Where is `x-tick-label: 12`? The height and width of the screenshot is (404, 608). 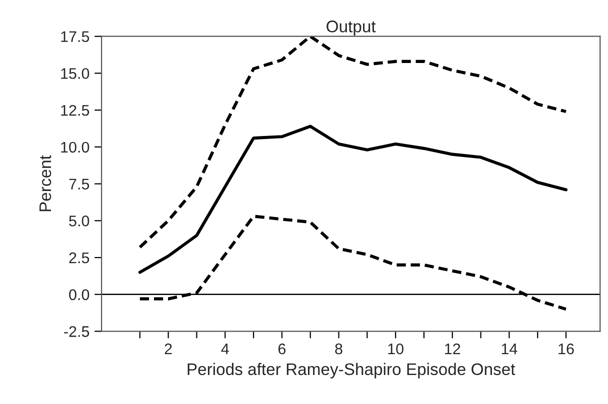 x-tick-label: 12 is located at coordinates (452, 348).